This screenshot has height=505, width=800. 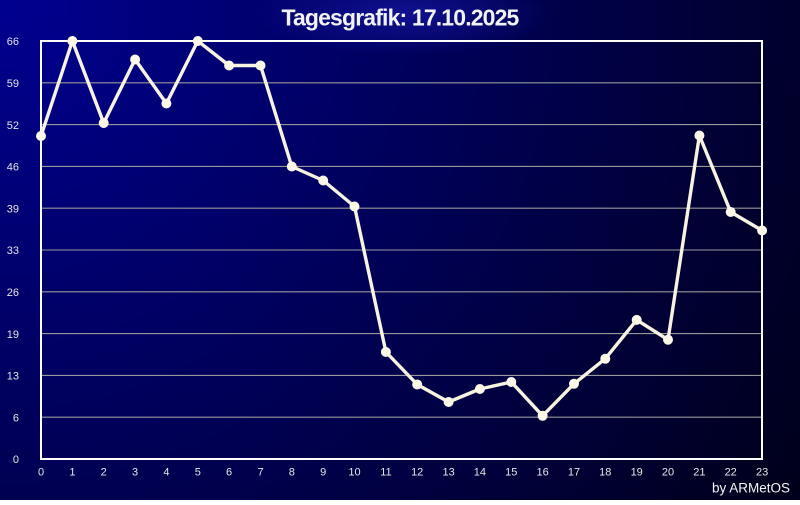 I want to click on svg-text: 23, so click(x=762, y=473).